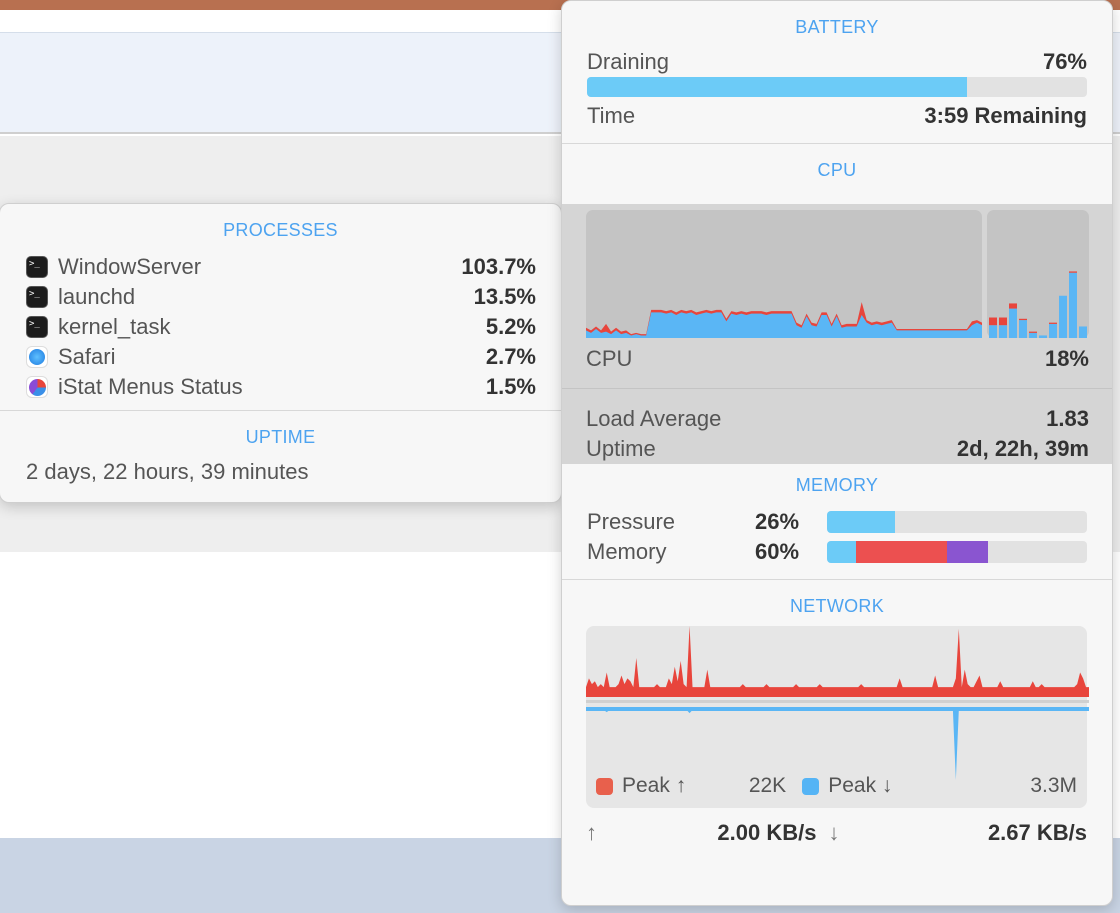 The height and width of the screenshot is (913, 1120). Describe the element at coordinates (621, 448) in the screenshot. I see `uptime-label: Uptime` at that location.